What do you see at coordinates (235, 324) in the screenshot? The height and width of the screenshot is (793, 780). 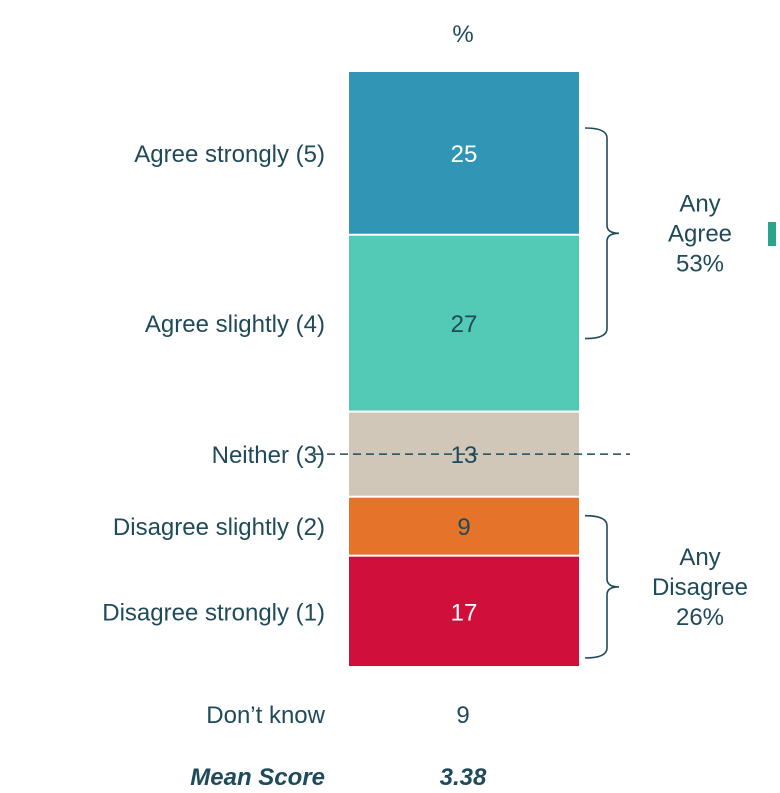 I see `category-label-2: Agree slightly (4)` at bounding box center [235, 324].